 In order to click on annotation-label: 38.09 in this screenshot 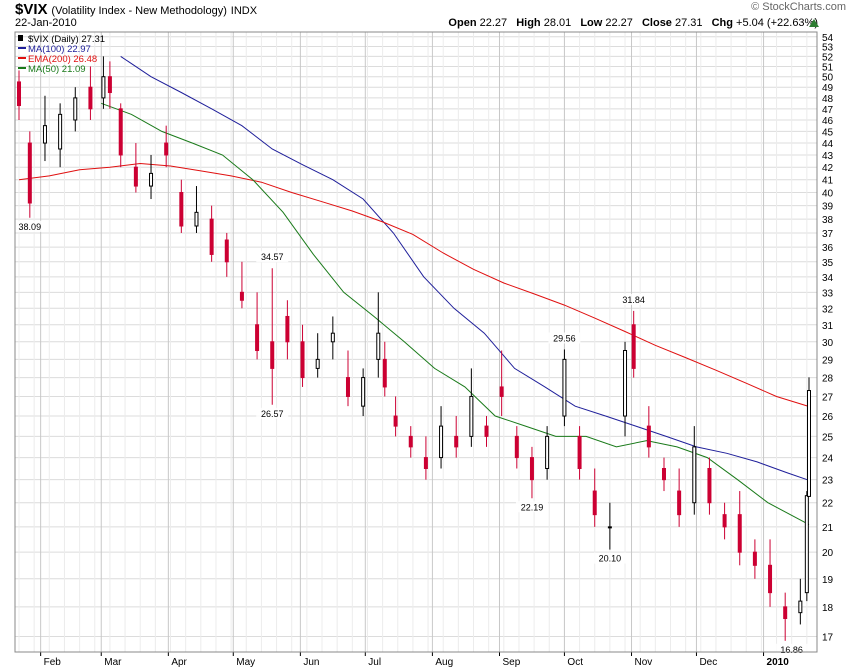, I will do `click(30, 227)`.